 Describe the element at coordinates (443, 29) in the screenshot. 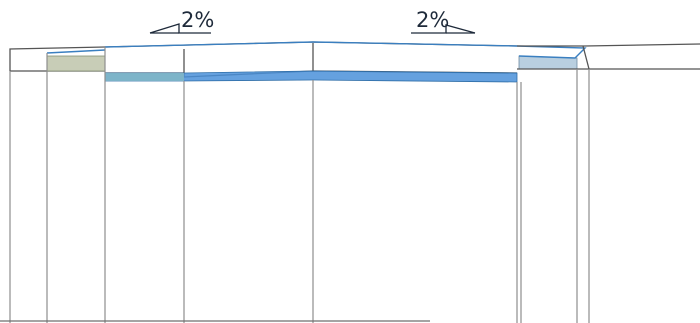

I see `slope-arrow-right` at that location.